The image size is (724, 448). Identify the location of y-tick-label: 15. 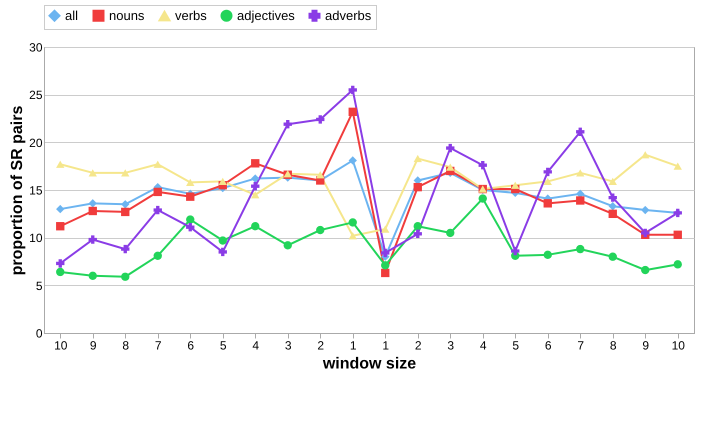
(36, 191).